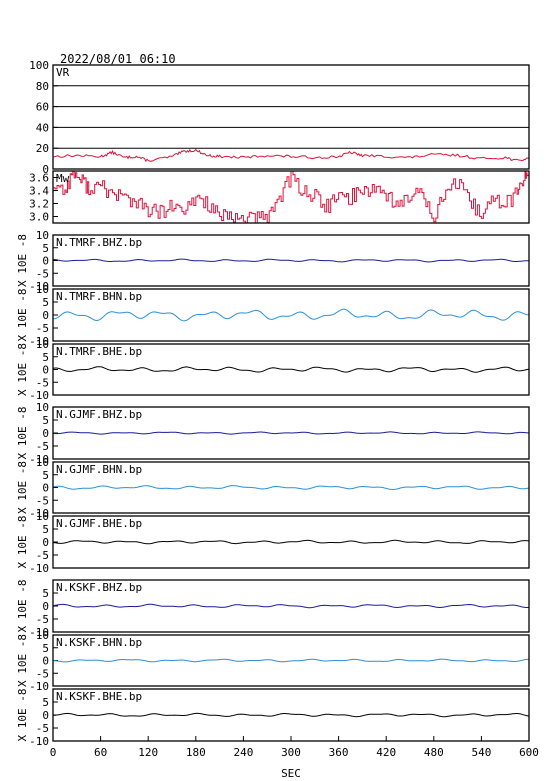 This screenshot has height=781, width=554. I want to click on x-tick-label: 0, so click(53, 752).